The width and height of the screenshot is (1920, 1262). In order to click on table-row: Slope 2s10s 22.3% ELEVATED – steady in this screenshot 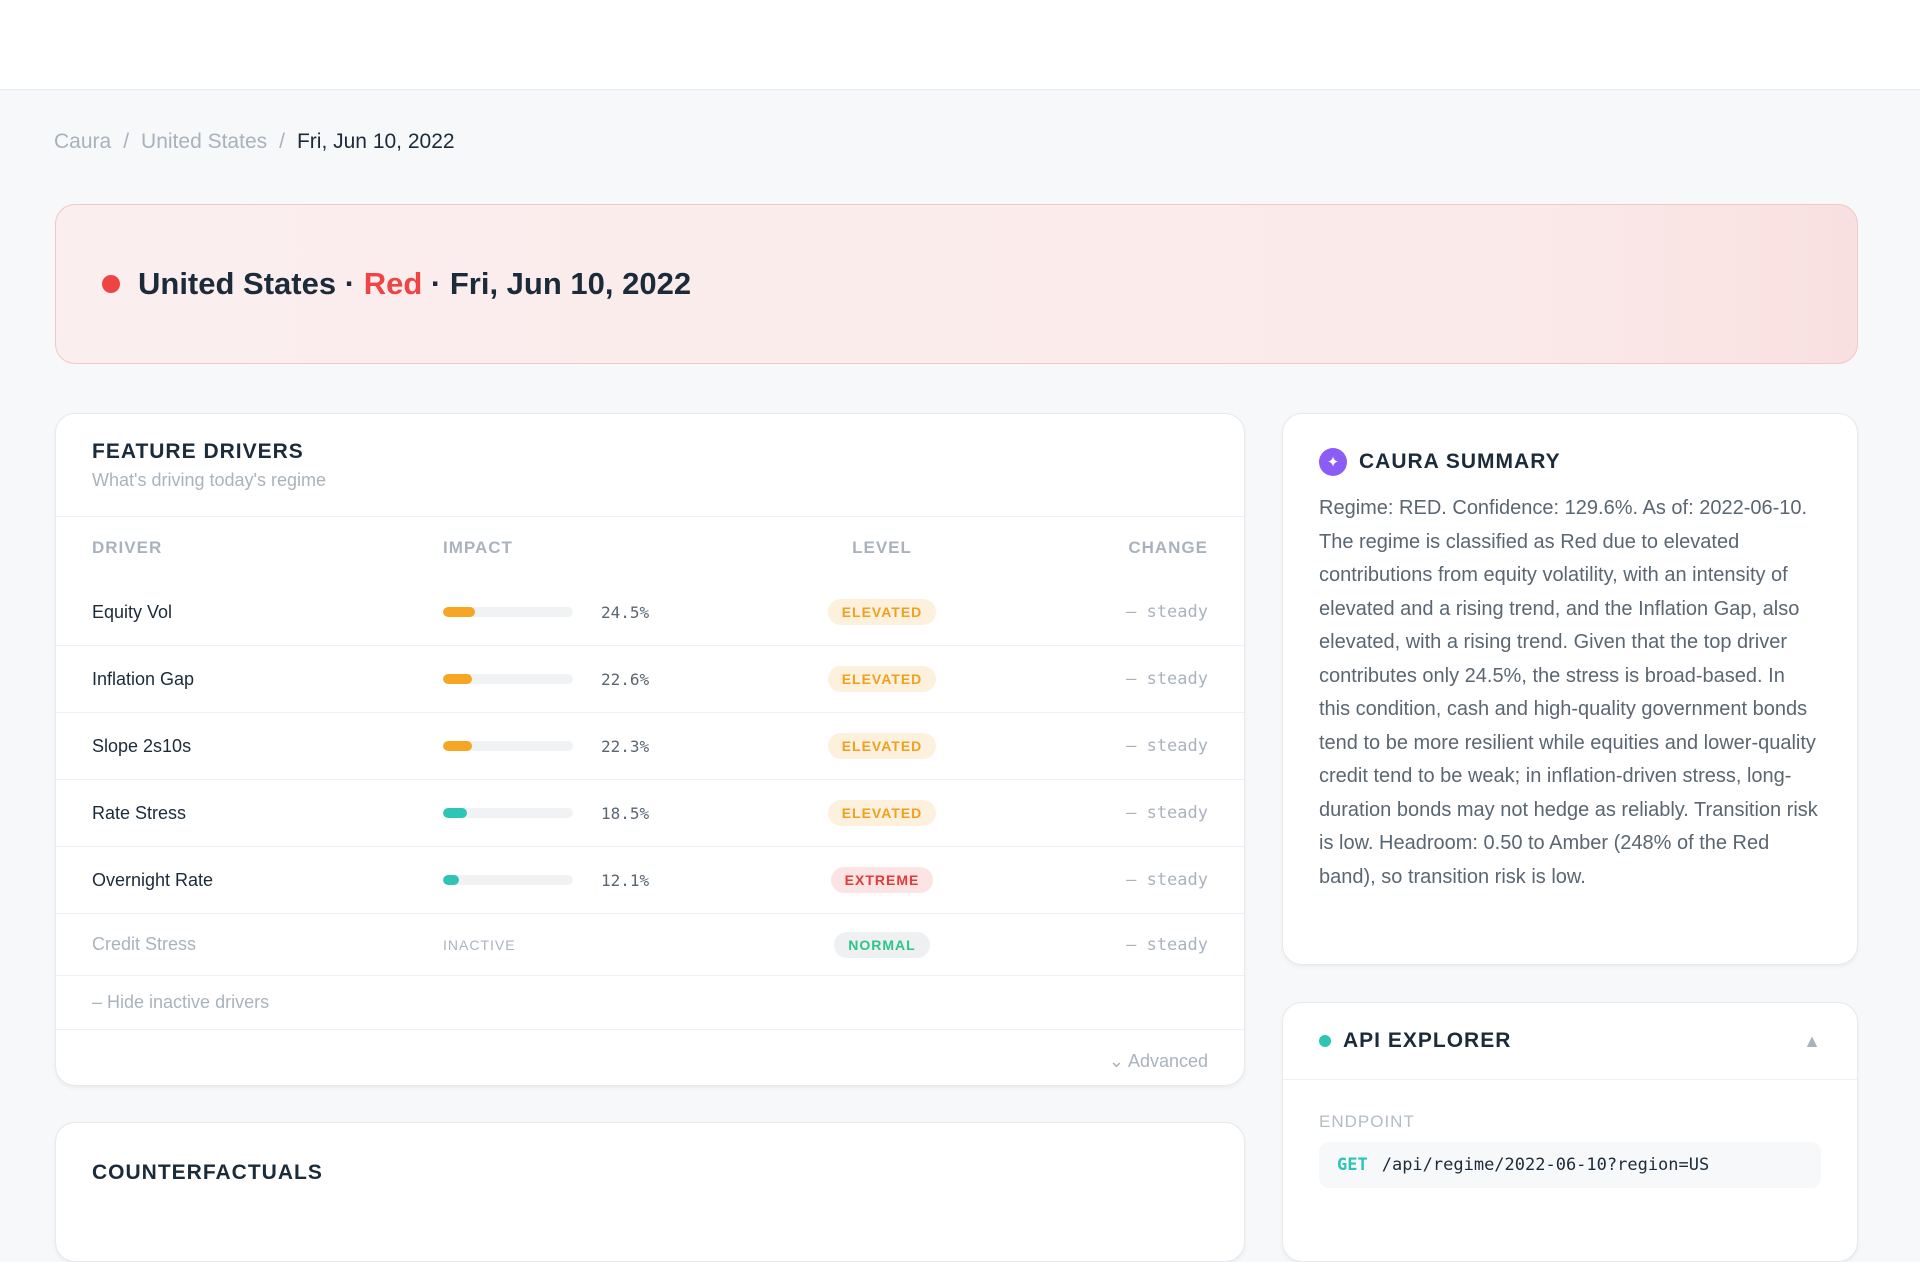, I will do `click(650, 746)`.